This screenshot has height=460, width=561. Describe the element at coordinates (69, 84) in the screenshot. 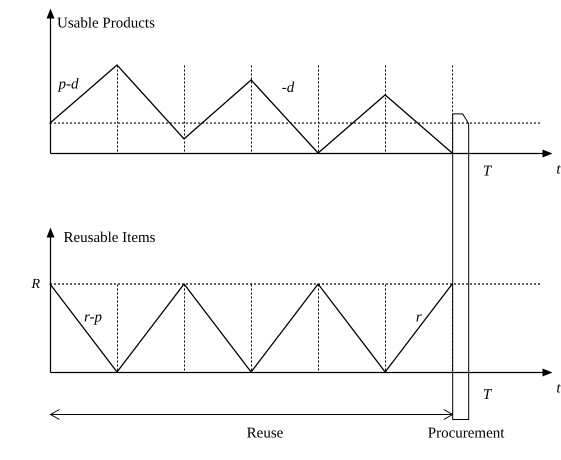

I see `annotation: p-d` at that location.